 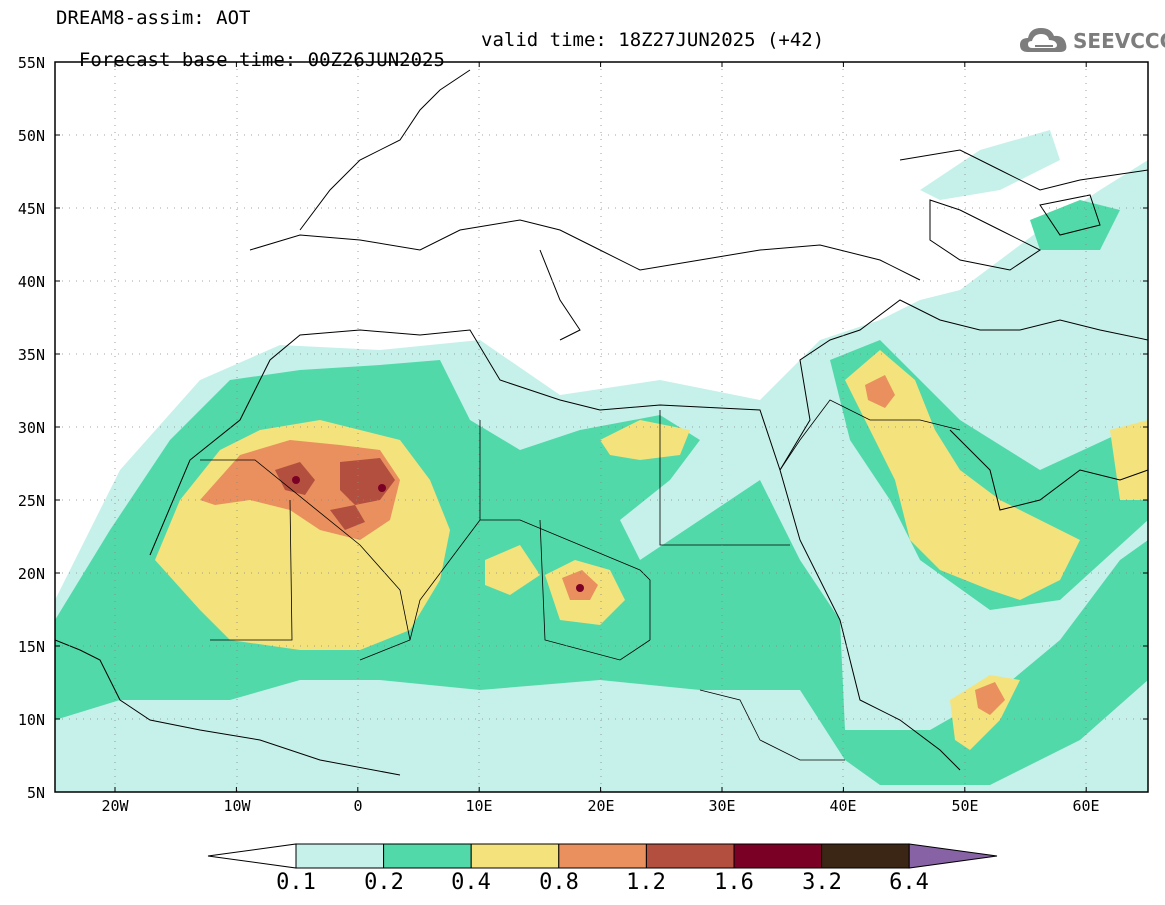 What do you see at coordinates (153, 18) in the screenshot?
I see `map-title: DREAM8-assim: AOT` at bounding box center [153, 18].